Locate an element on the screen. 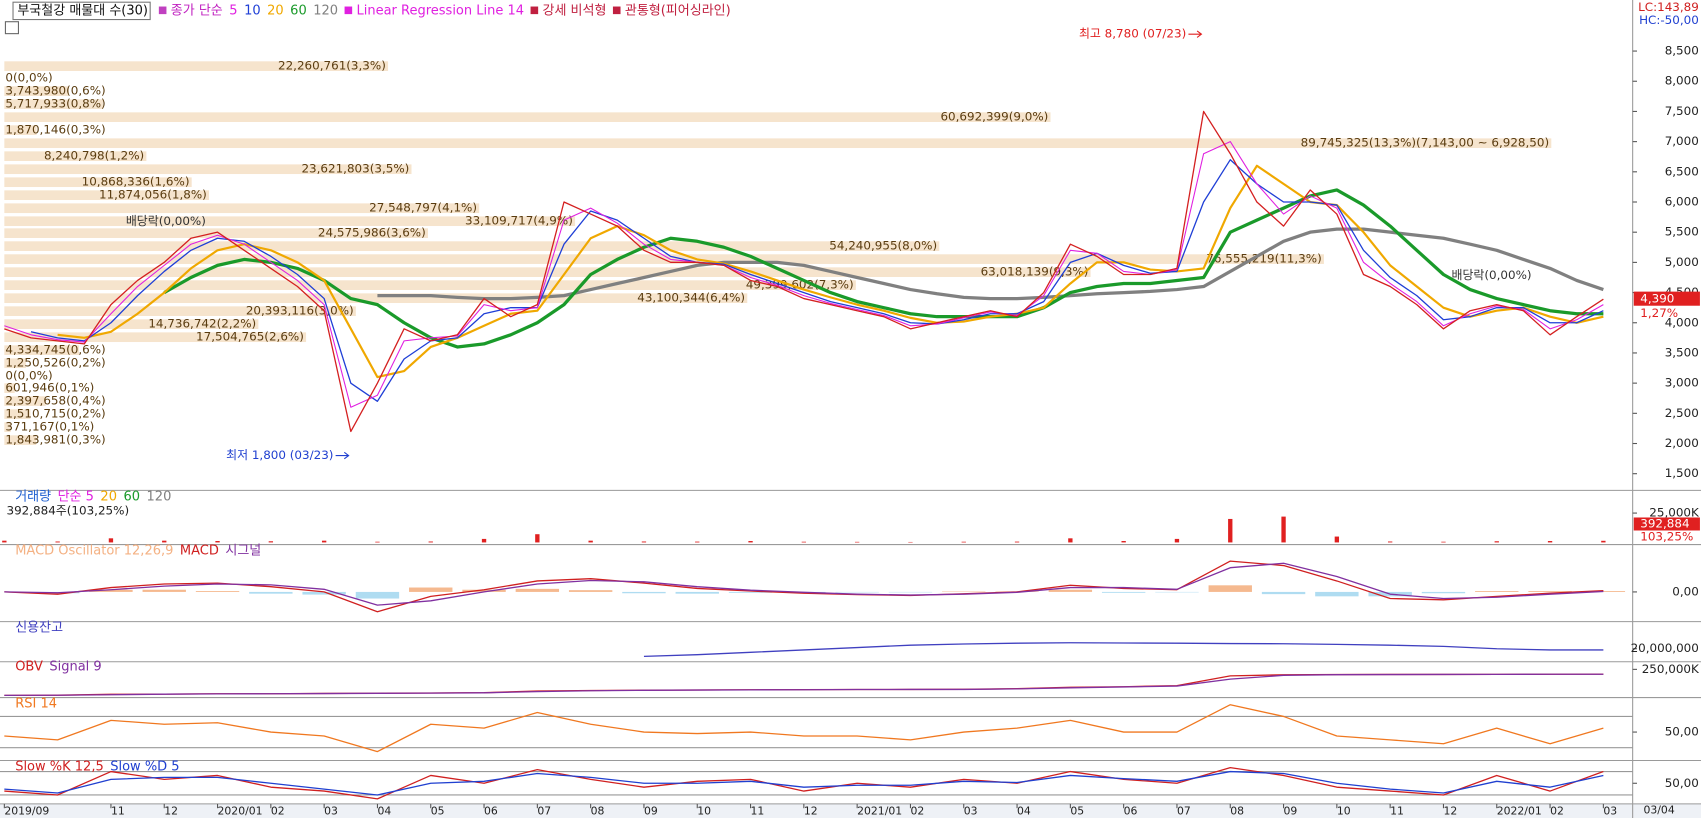 This screenshot has width=1701, height=818. volume-profile-label: 1,843,981(0,3%) is located at coordinates (55, 440).